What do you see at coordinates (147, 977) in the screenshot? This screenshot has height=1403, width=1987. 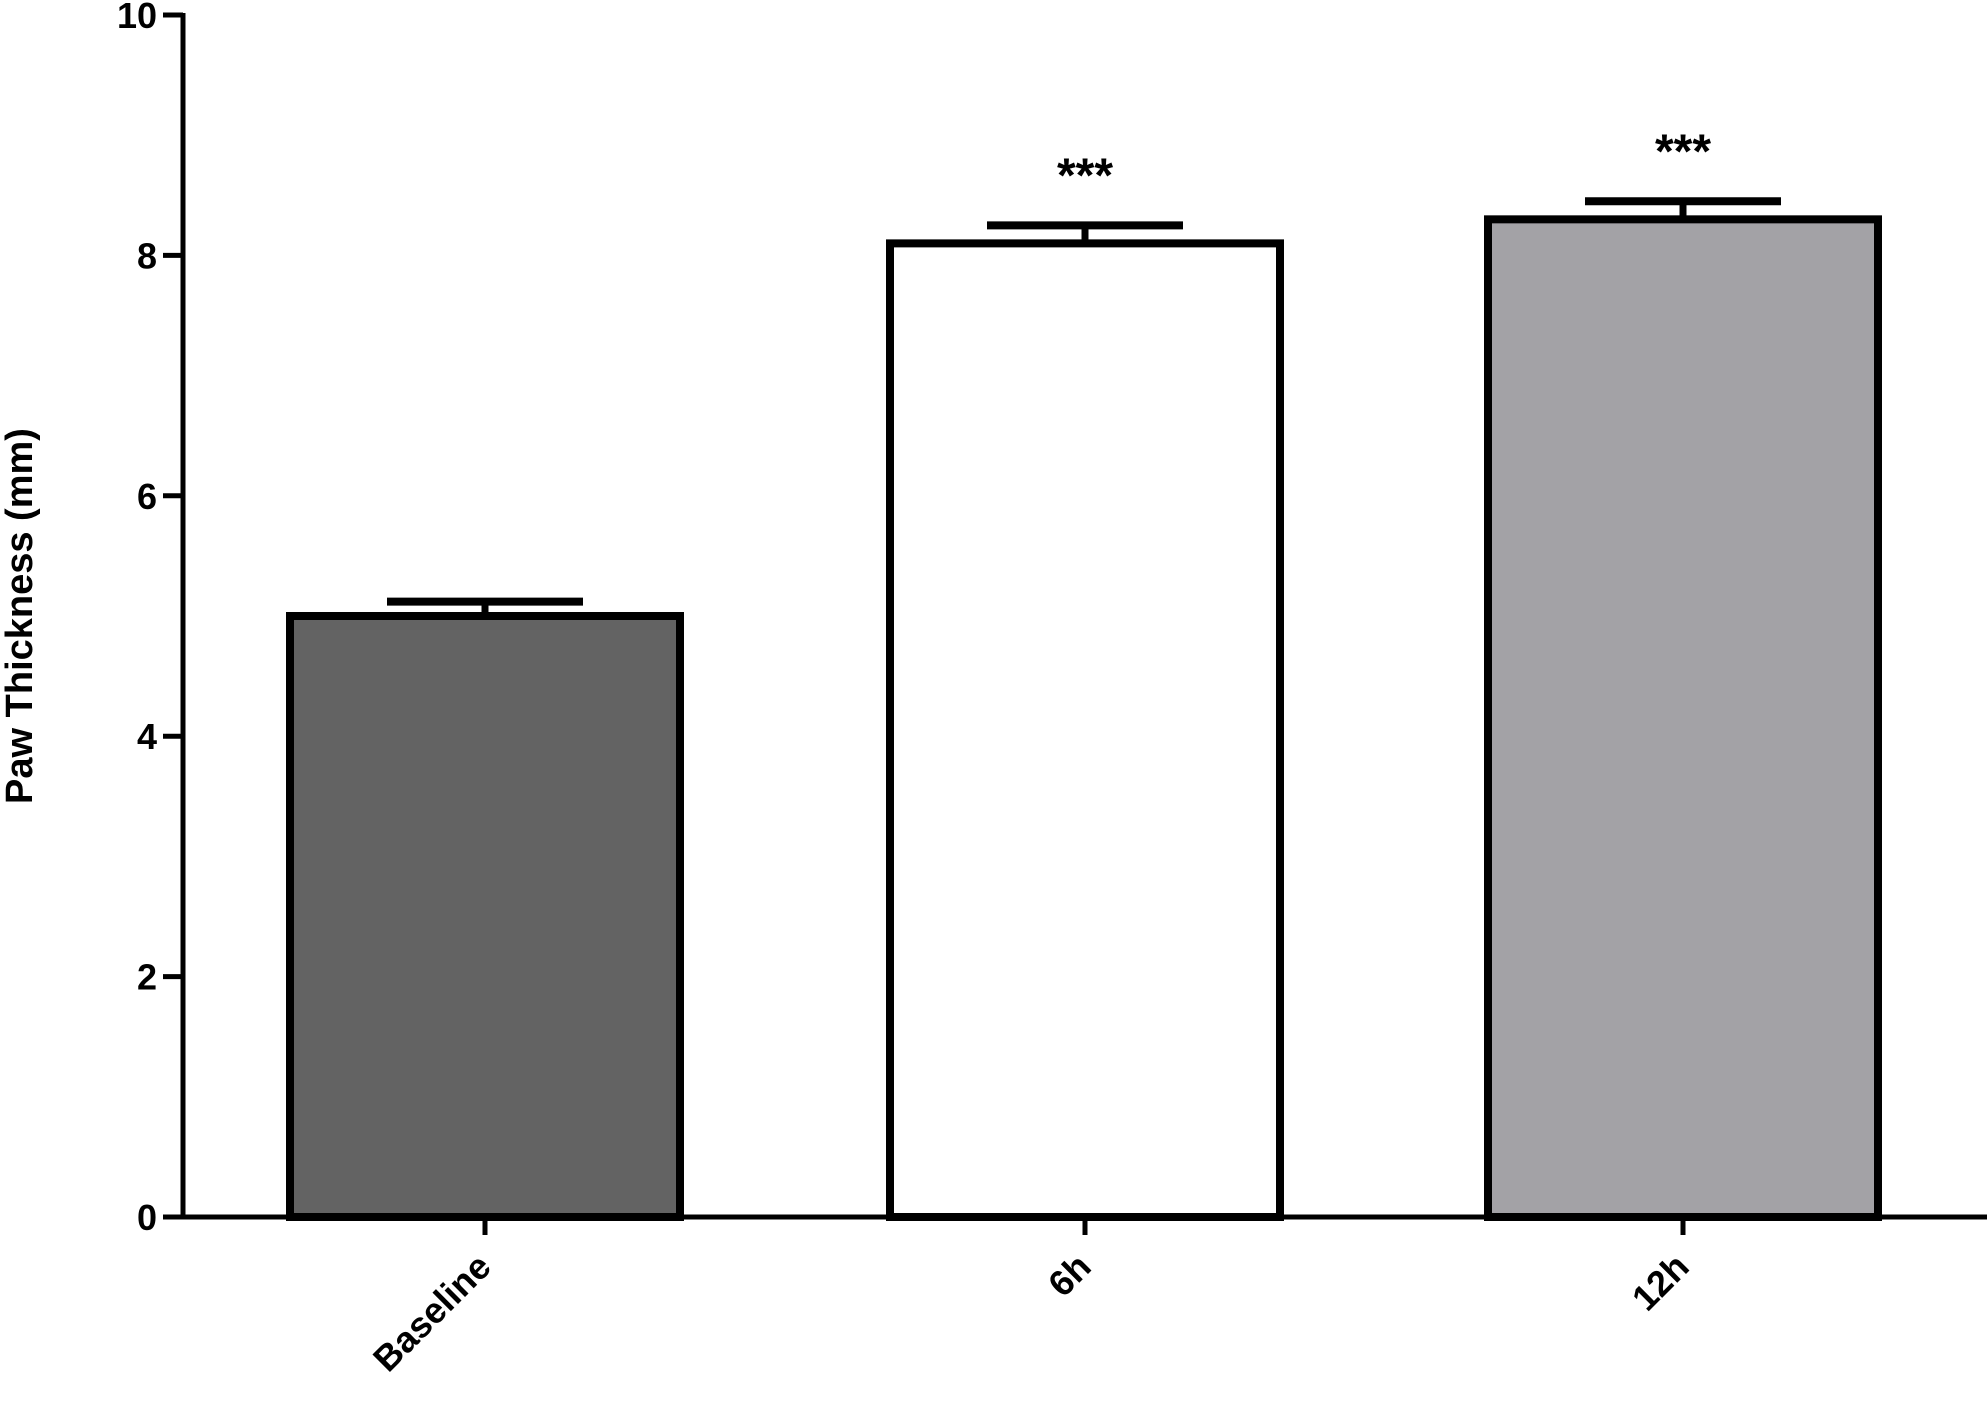 I see `y-tick-label: 2` at bounding box center [147, 977].